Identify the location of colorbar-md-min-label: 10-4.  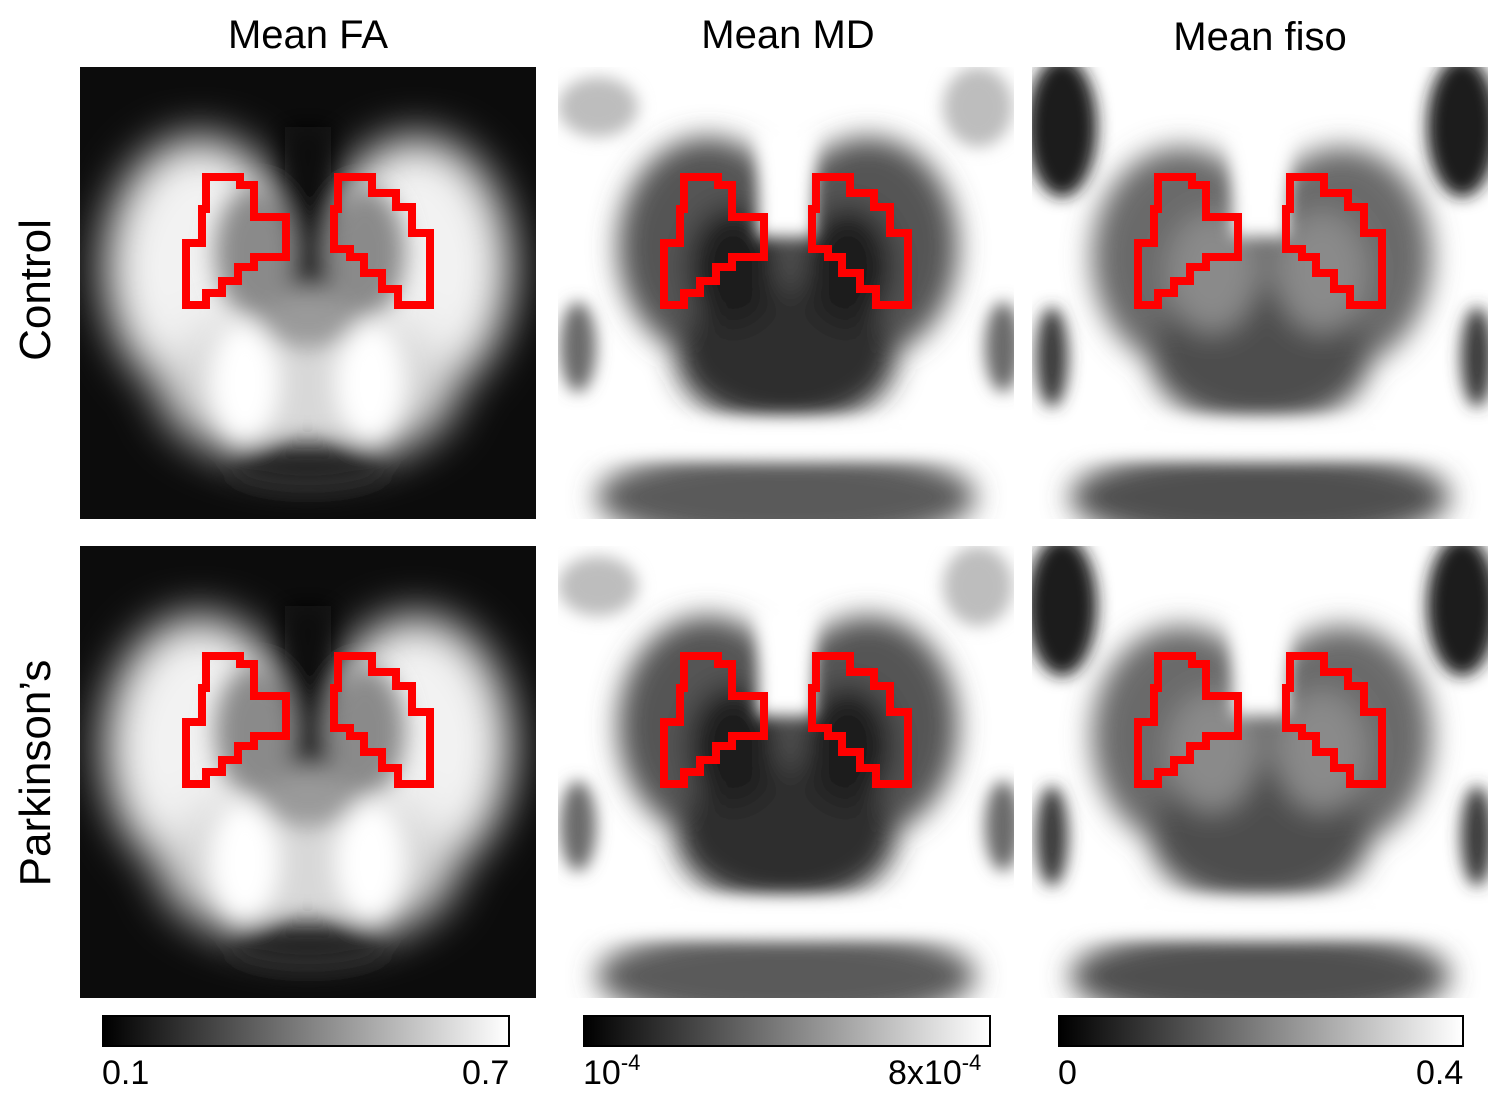
(611, 1073).